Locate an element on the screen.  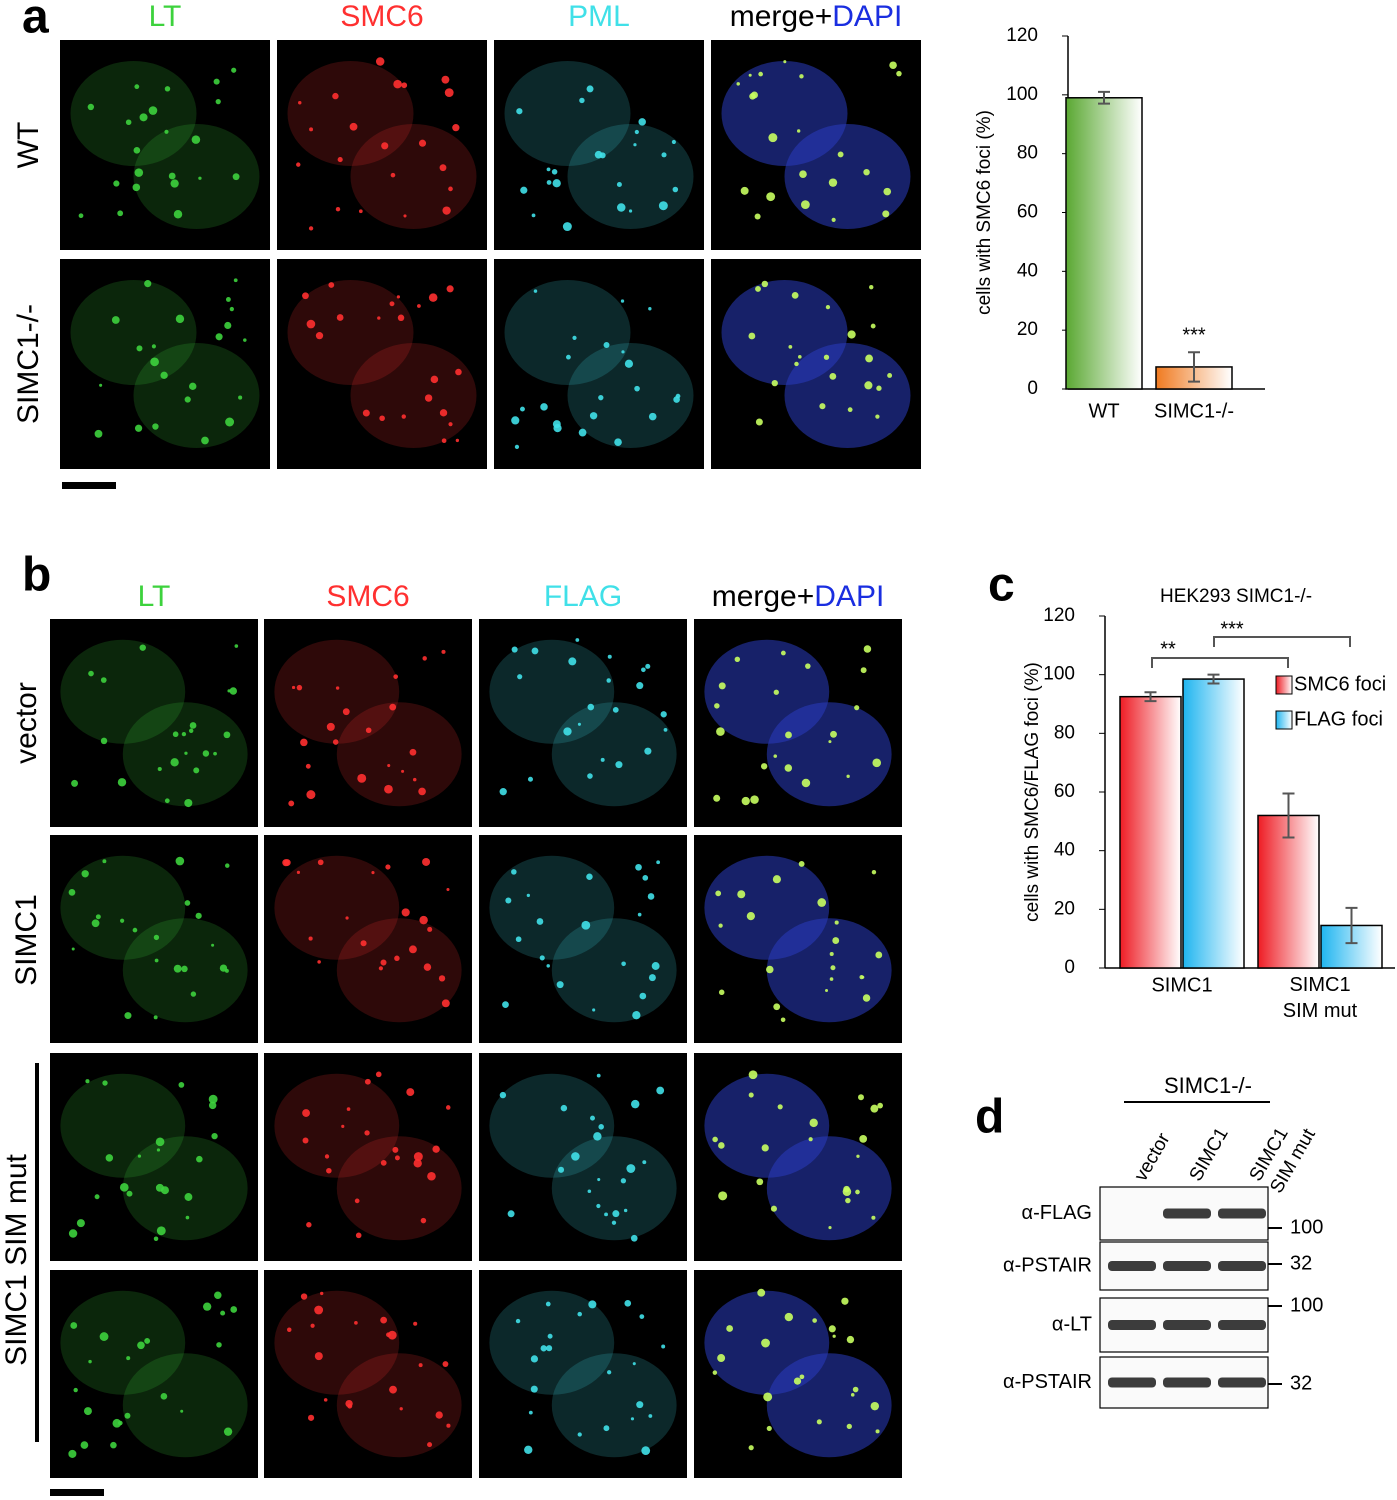
significance: ** is located at coordinates (1168, 649).